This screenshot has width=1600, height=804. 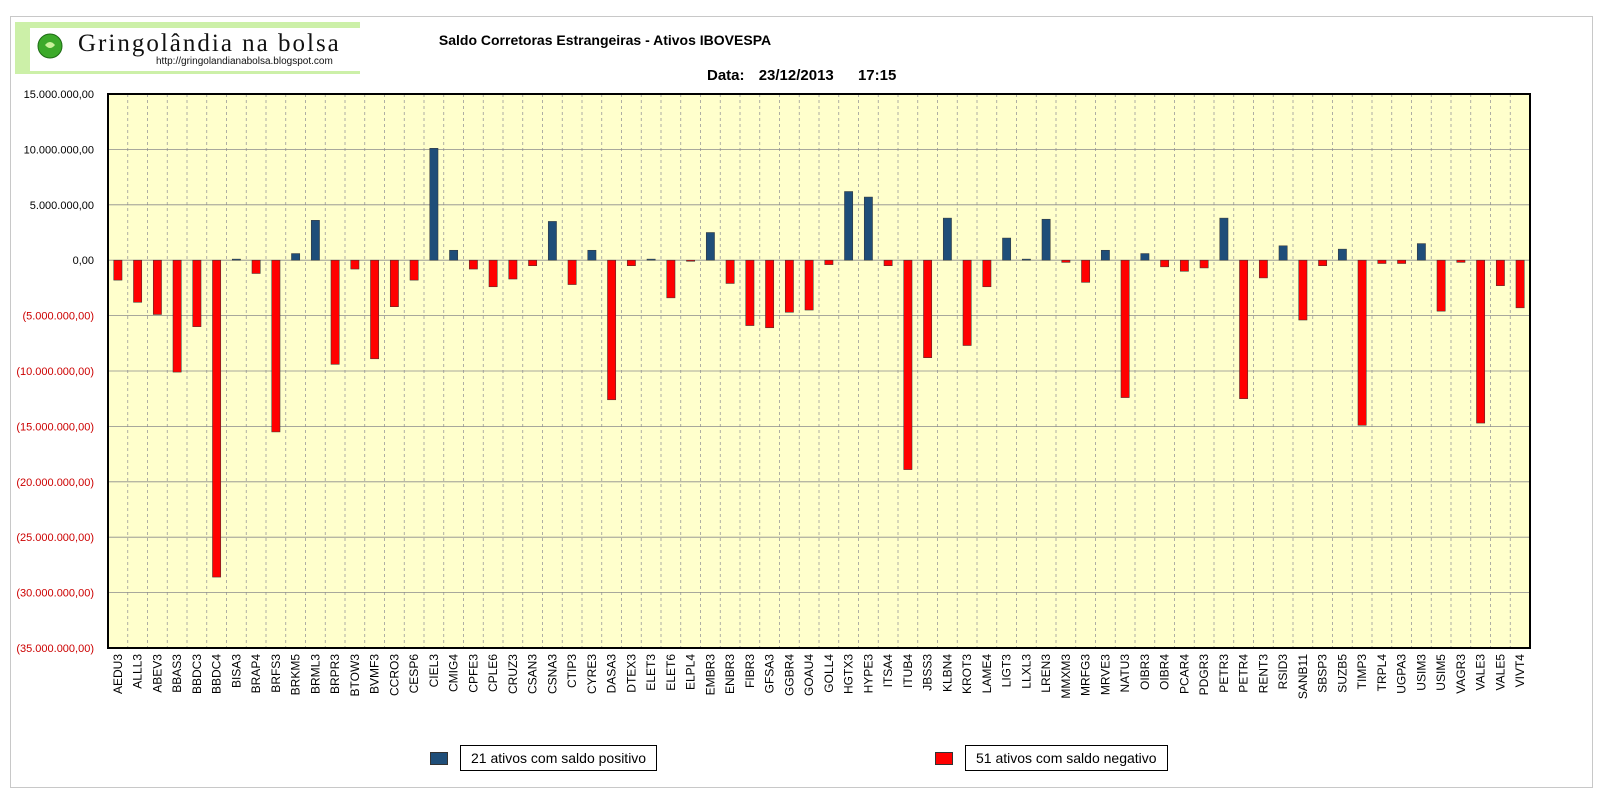 I want to click on x-tick-label: CTIP3, so click(x=572, y=671).